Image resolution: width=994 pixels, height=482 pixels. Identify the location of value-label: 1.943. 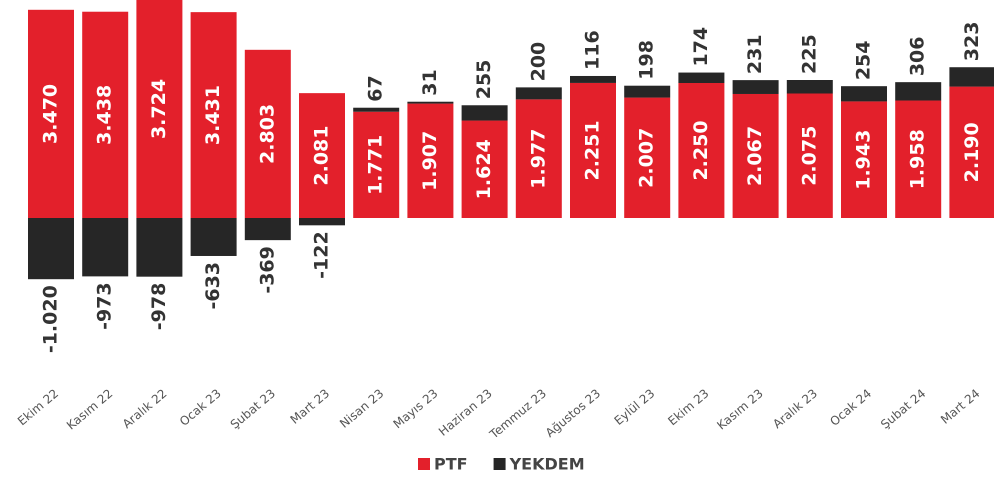
(864, 160).